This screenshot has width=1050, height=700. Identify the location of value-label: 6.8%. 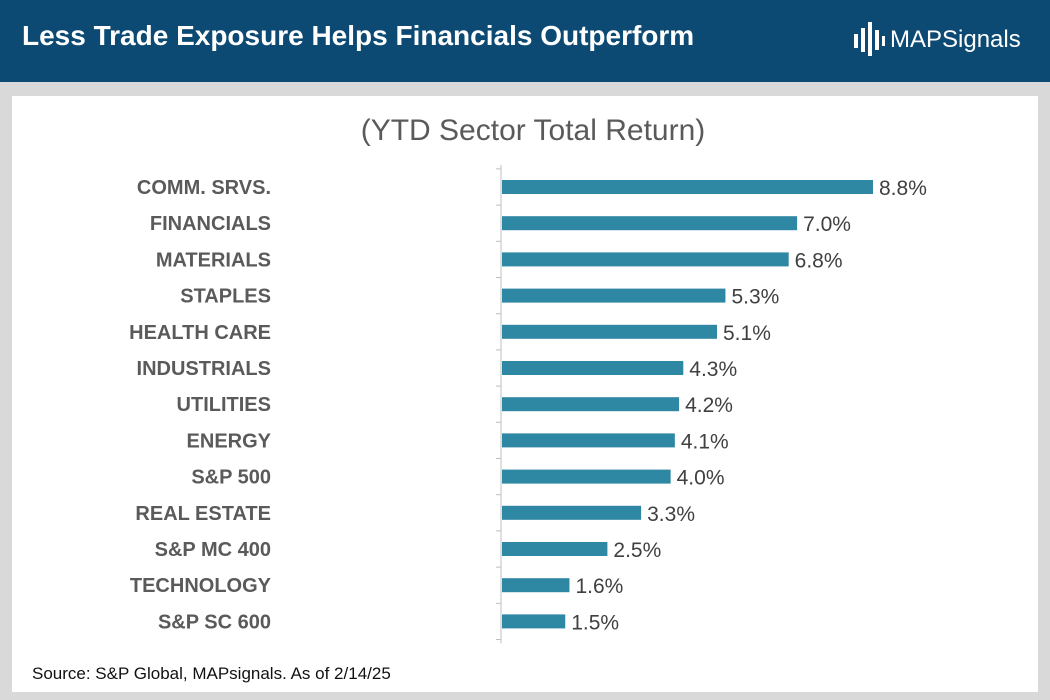
(819, 260).